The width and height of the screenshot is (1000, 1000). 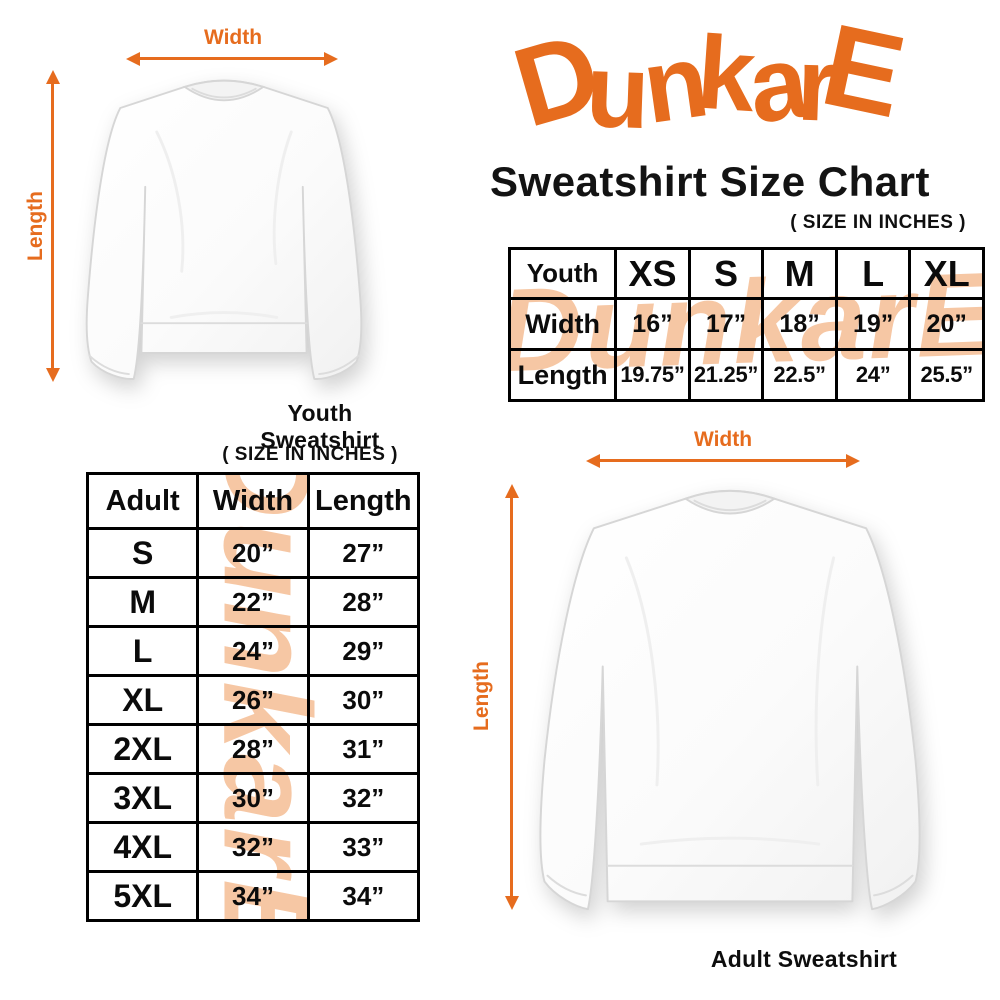 What do you see at coordinates (143, 501) in the screenshot?
I see `adult-table-header-cell: Adult` at bounding box center [143, 501].